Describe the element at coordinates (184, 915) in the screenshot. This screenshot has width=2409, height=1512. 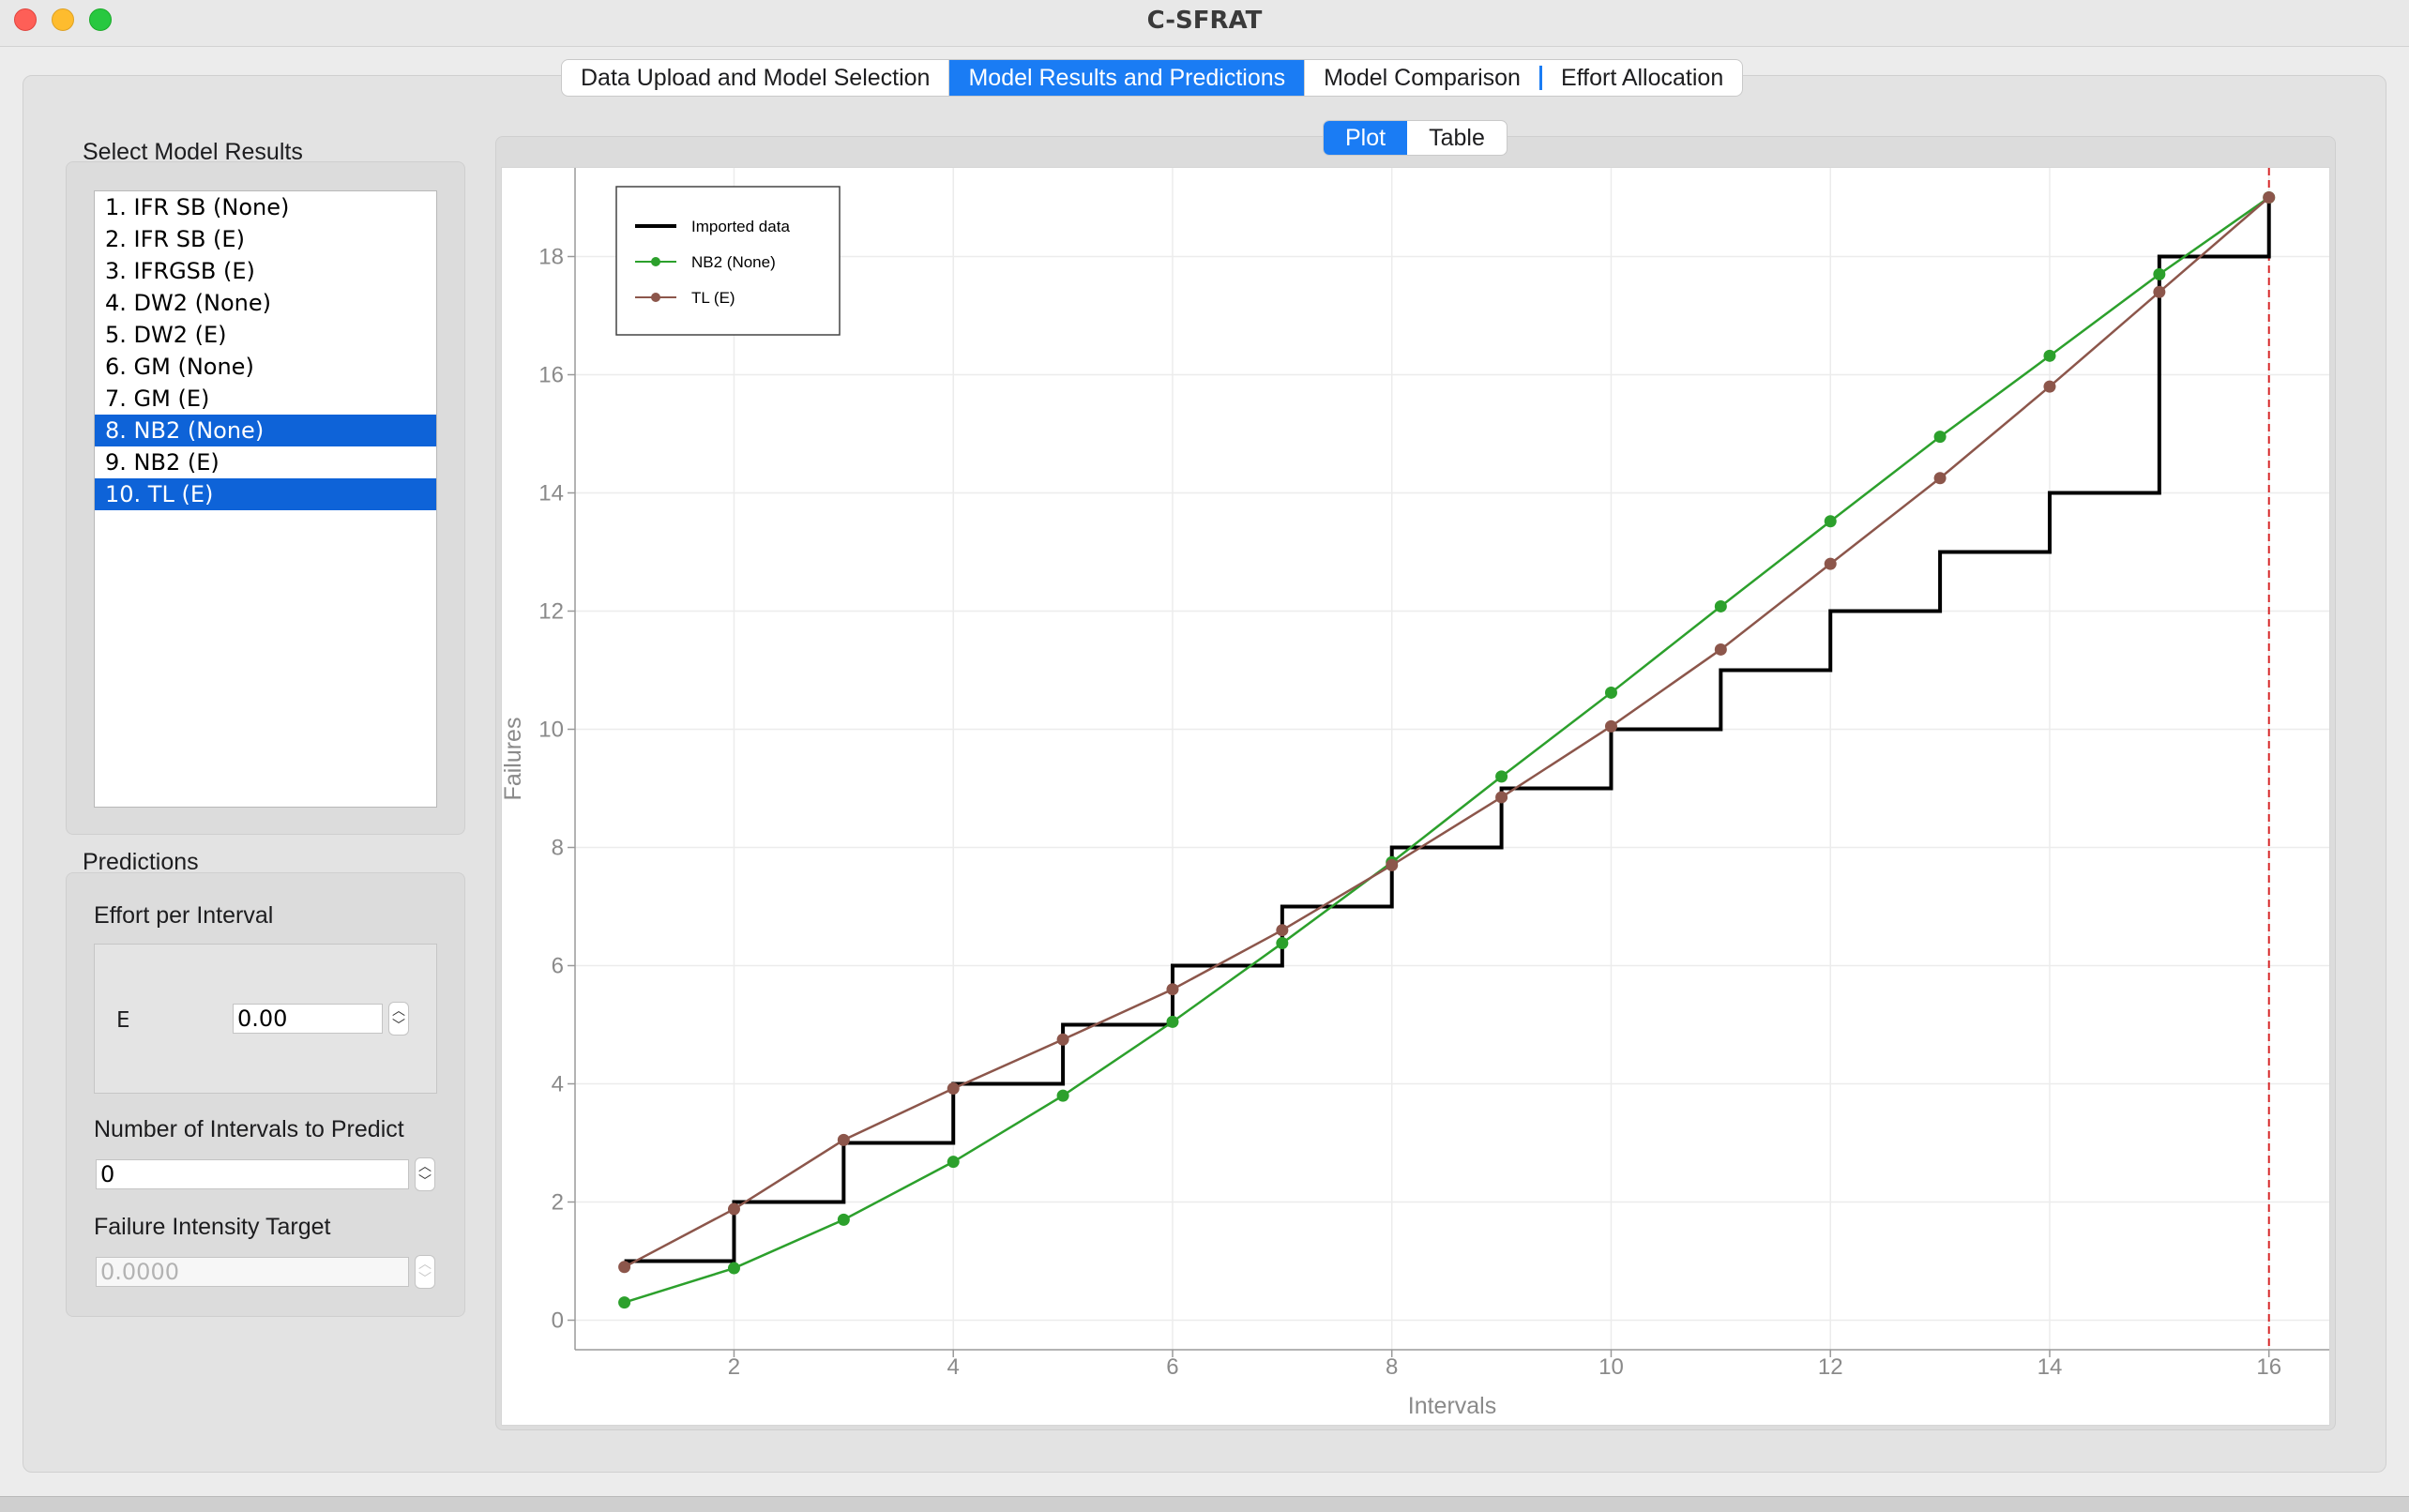
I see `effort-per-interval-label: Effort per Interval` at that location.